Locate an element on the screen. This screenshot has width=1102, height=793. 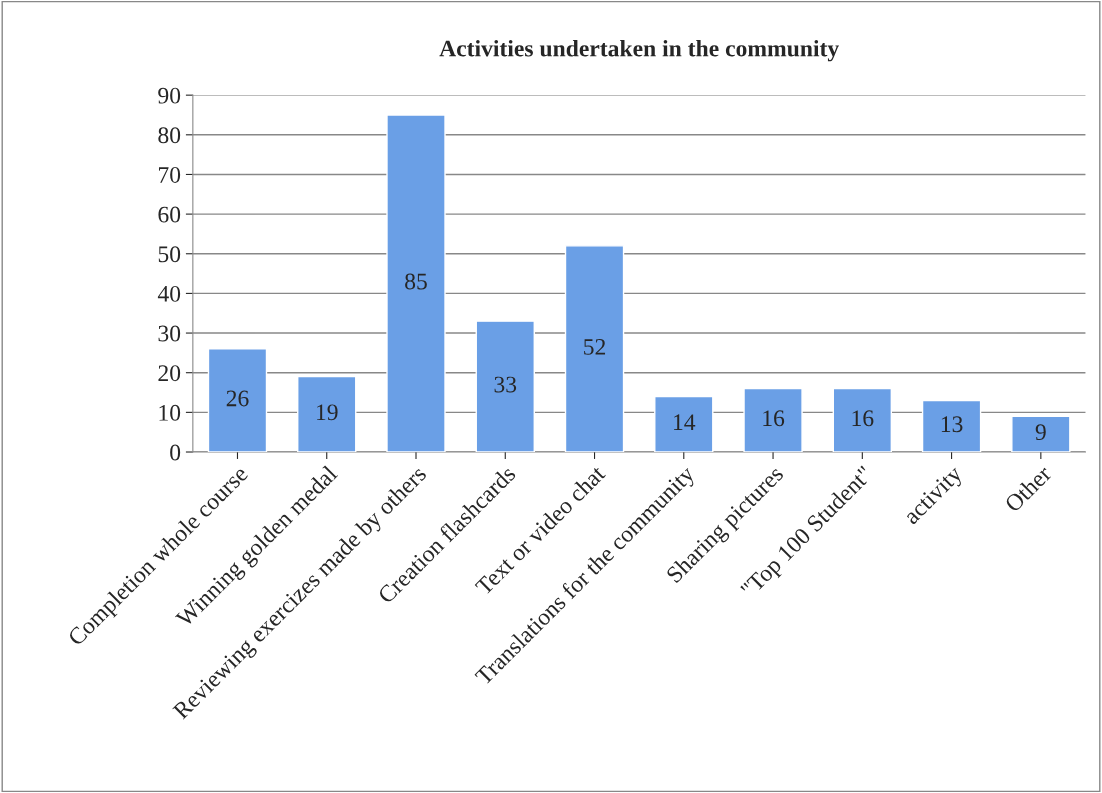
y-tick-label: 30 is located at coordinates (169, 333).